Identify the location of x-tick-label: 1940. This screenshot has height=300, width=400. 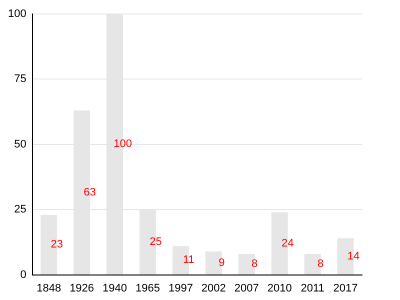
(115, 288).